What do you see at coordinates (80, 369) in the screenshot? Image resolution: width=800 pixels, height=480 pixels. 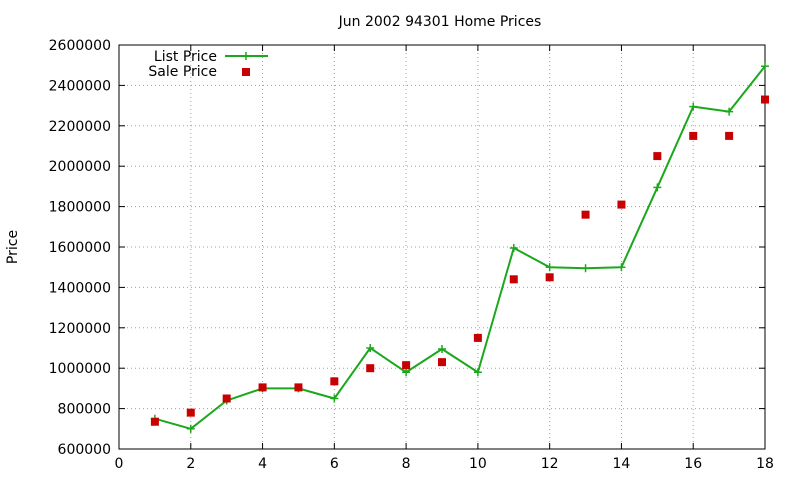 I see `y-tick-label: 1000000` at bounding box center [80, 369].